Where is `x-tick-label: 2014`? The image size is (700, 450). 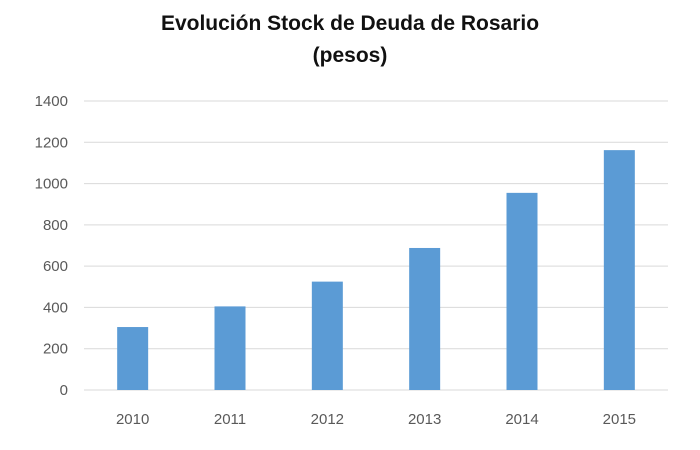 x-tick-label: 2014 is located at coordinates (521, 419).